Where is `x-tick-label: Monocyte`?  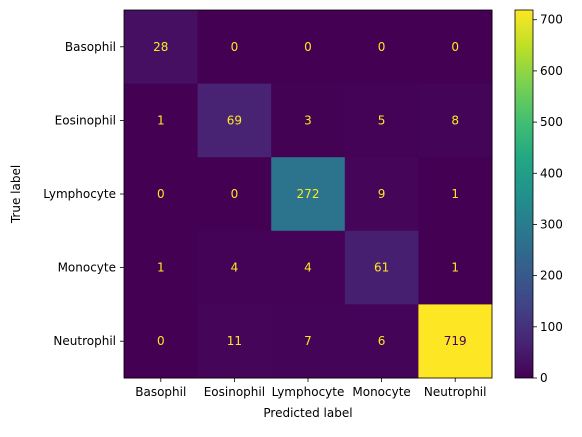 x-tick-label: Monocyte is located at coordinates (381, 392).